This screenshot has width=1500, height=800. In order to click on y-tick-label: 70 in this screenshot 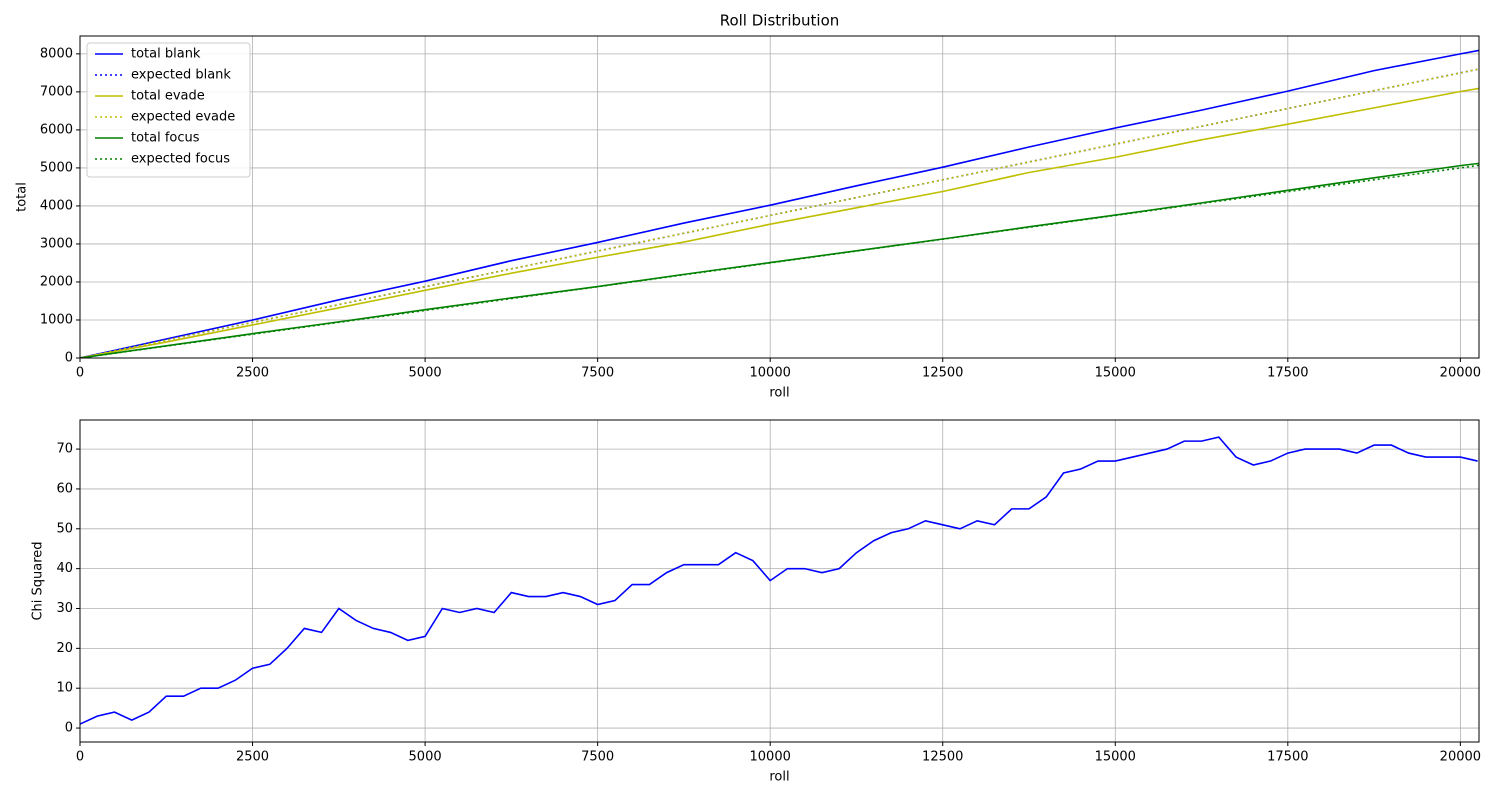, I will do `click(64, 449)`.